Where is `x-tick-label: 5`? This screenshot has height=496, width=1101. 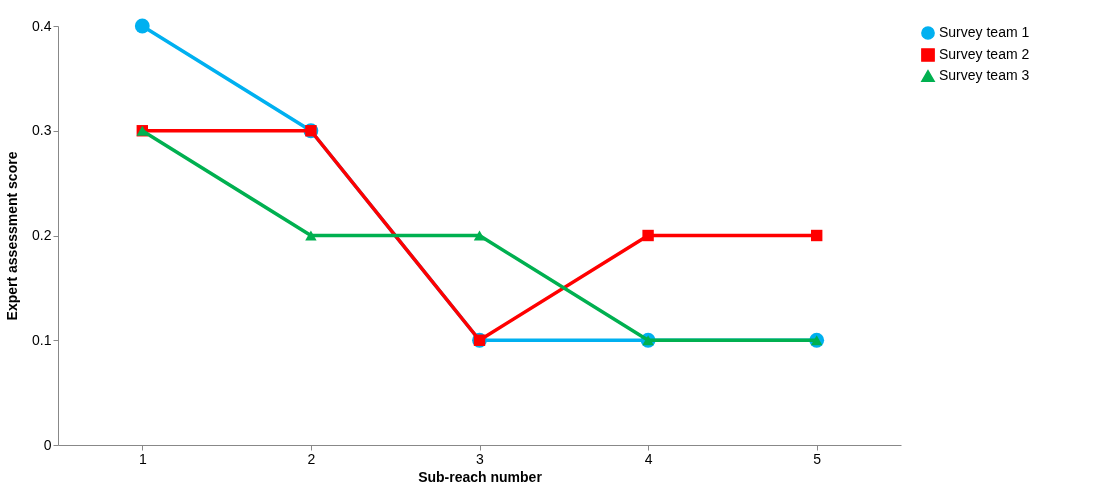 x-tick-label: 5 is located at coordinates (817, 458).